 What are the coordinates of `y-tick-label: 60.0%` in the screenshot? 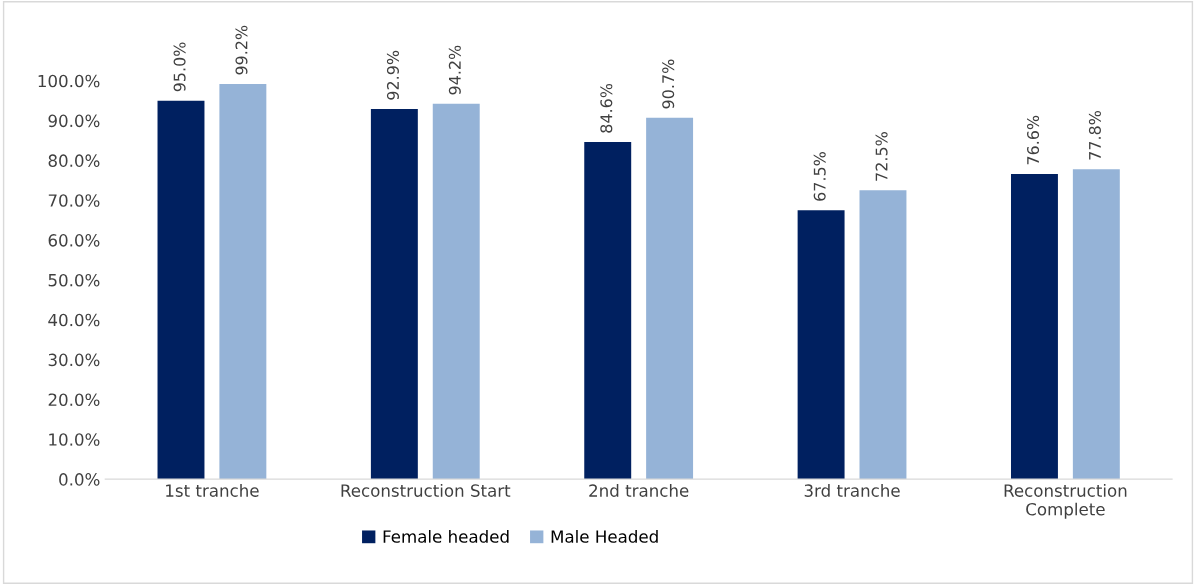 It's located at (74, 240).